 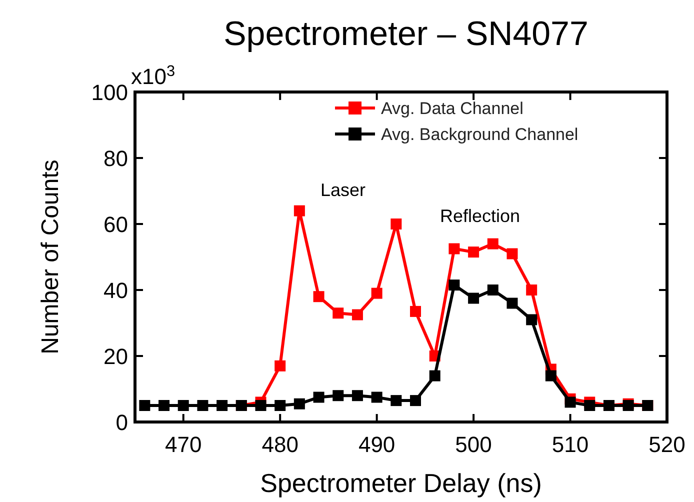 I want to click on legend-label: Avg. Background Channel, so click(x=479, y=134).